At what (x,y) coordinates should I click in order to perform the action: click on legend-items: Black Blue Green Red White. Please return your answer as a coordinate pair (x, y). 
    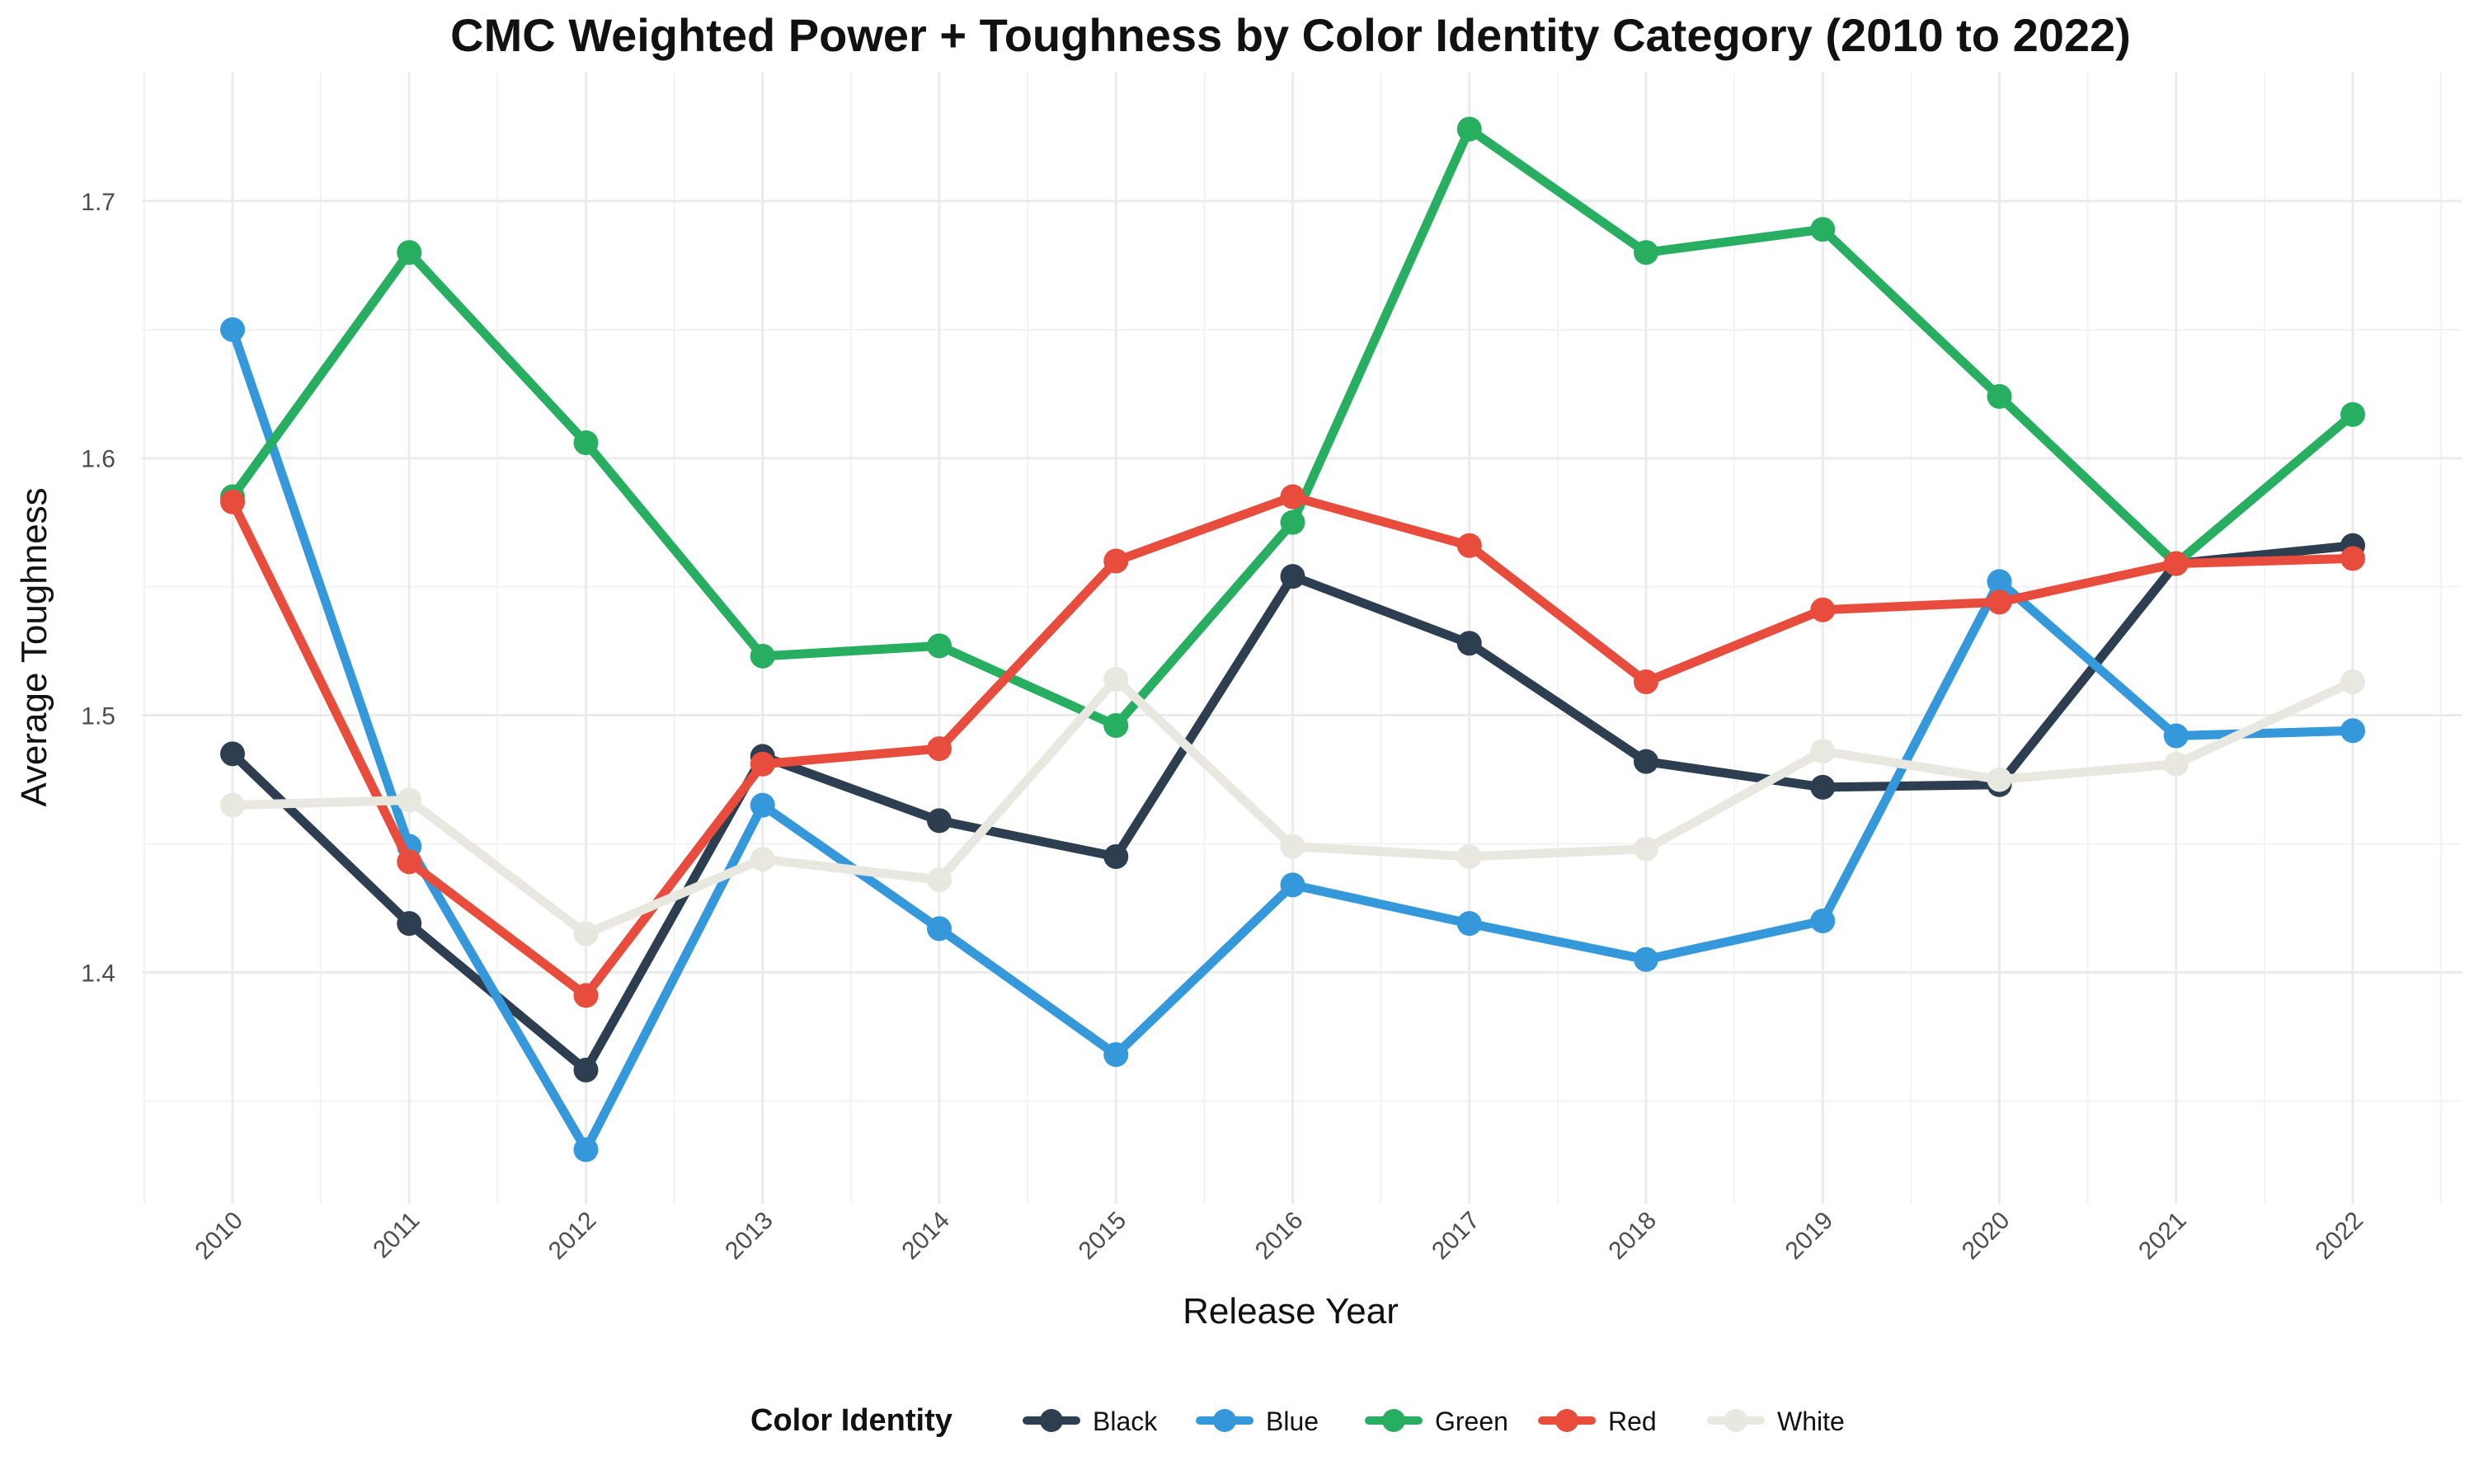
    Looking at the image, I should click on (1434, 1421).